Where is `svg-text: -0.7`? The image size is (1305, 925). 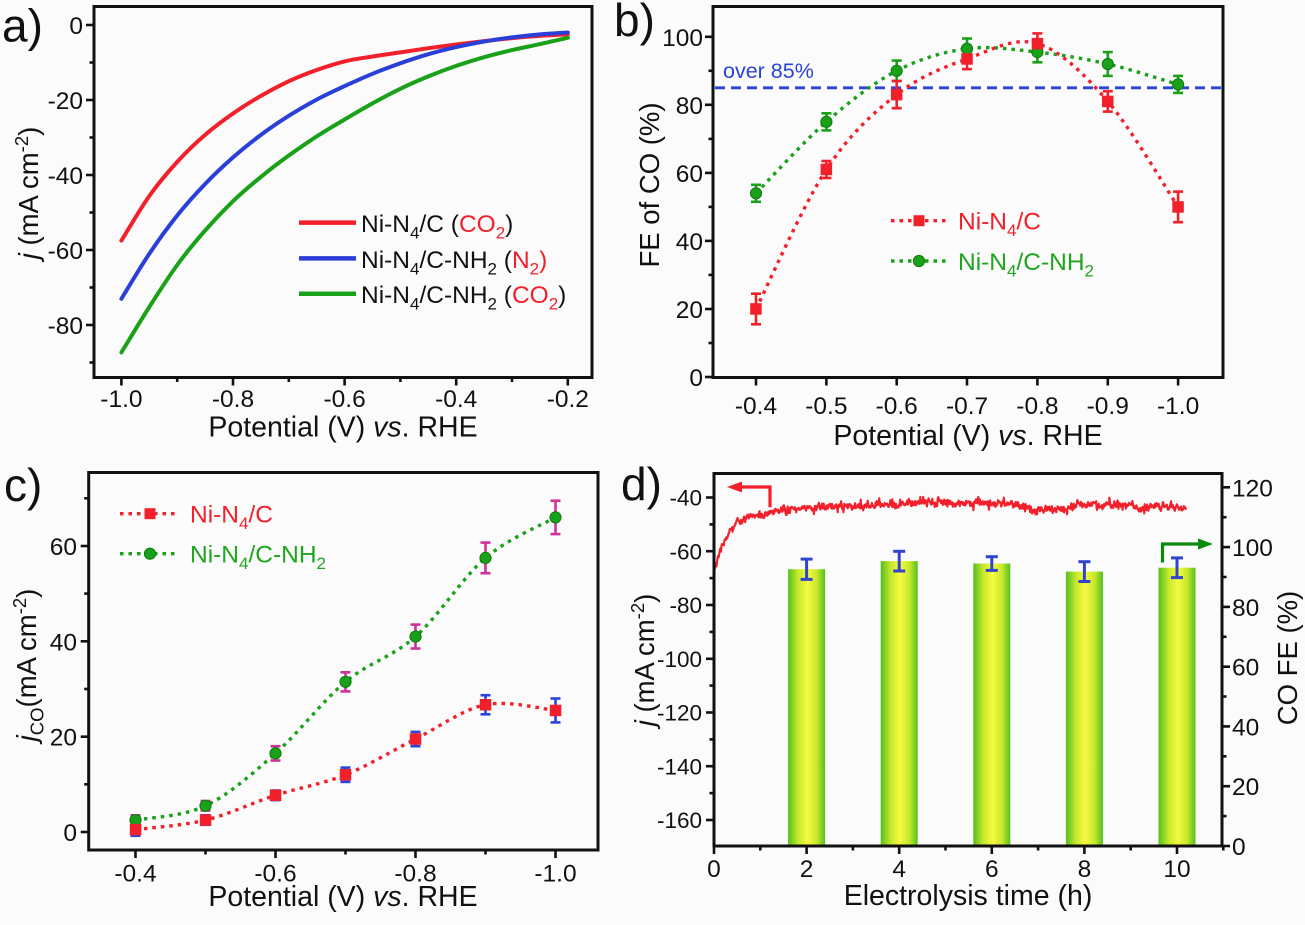
svg-text: -0.7 is located at coordinates (967, 406).